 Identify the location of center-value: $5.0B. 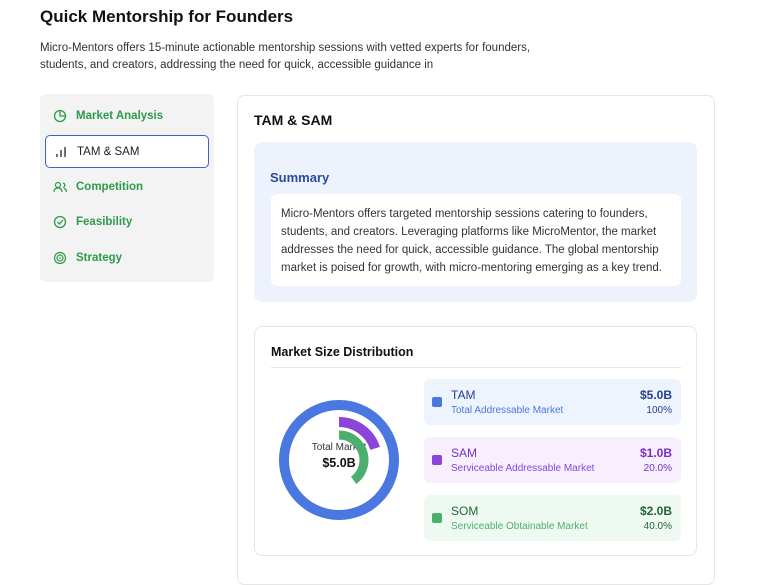
(338, 463).